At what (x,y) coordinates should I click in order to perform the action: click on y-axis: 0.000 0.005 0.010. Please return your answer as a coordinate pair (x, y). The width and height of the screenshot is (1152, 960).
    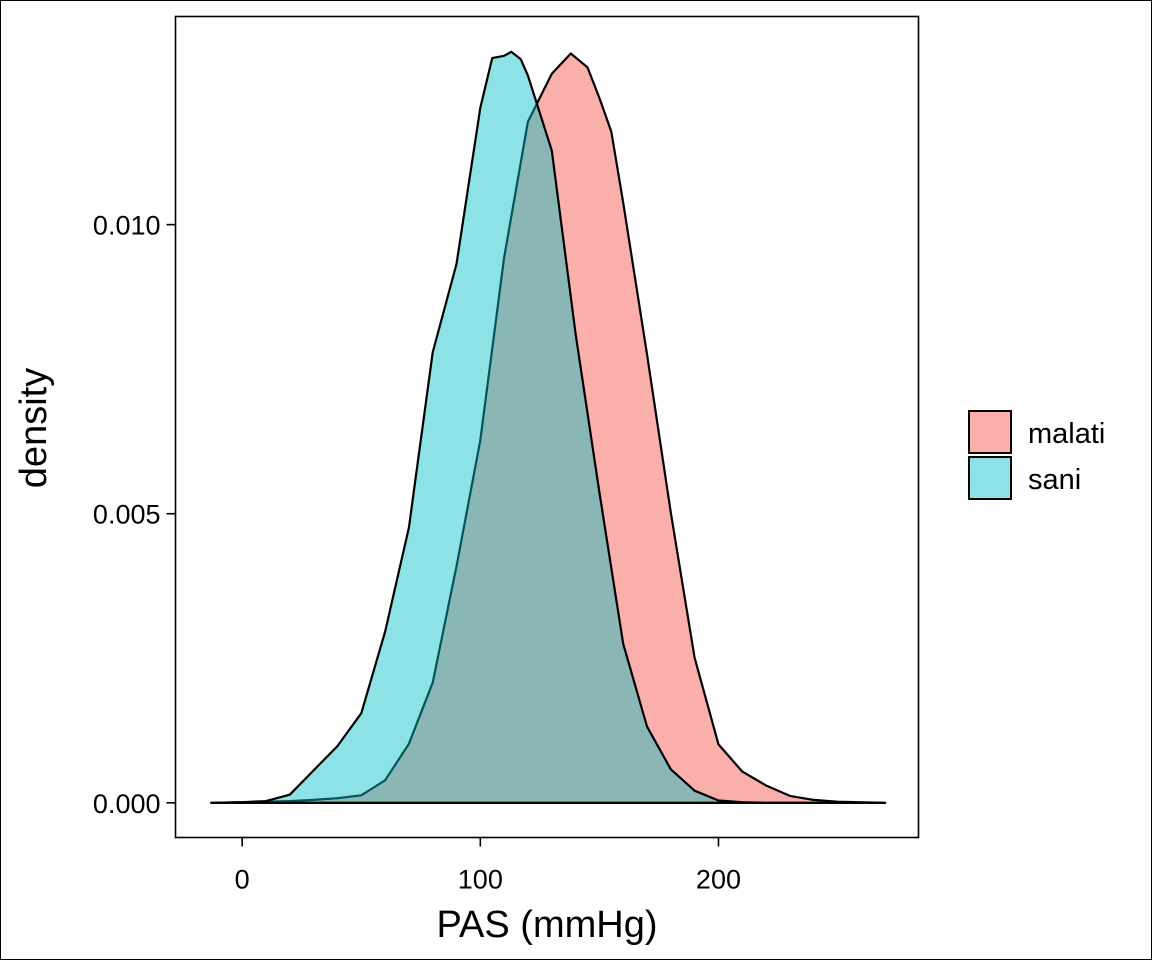
    Looking at the image, I should click on (134, 515).